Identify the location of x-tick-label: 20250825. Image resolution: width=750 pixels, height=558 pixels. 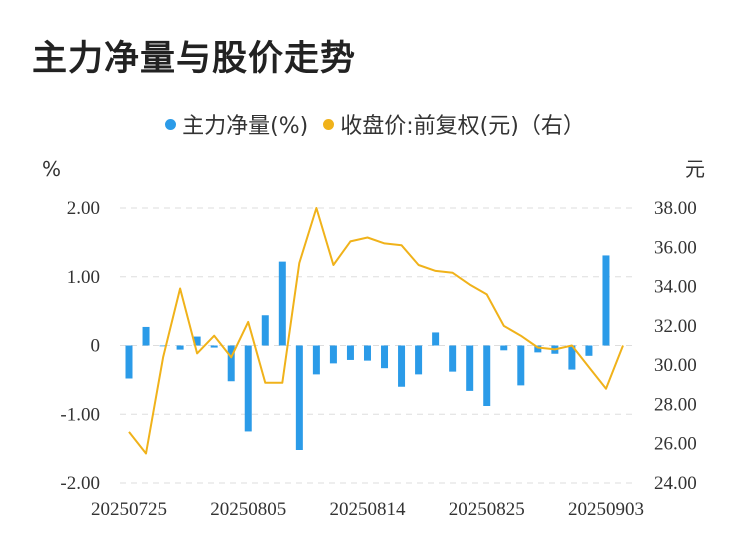
(487, 509).